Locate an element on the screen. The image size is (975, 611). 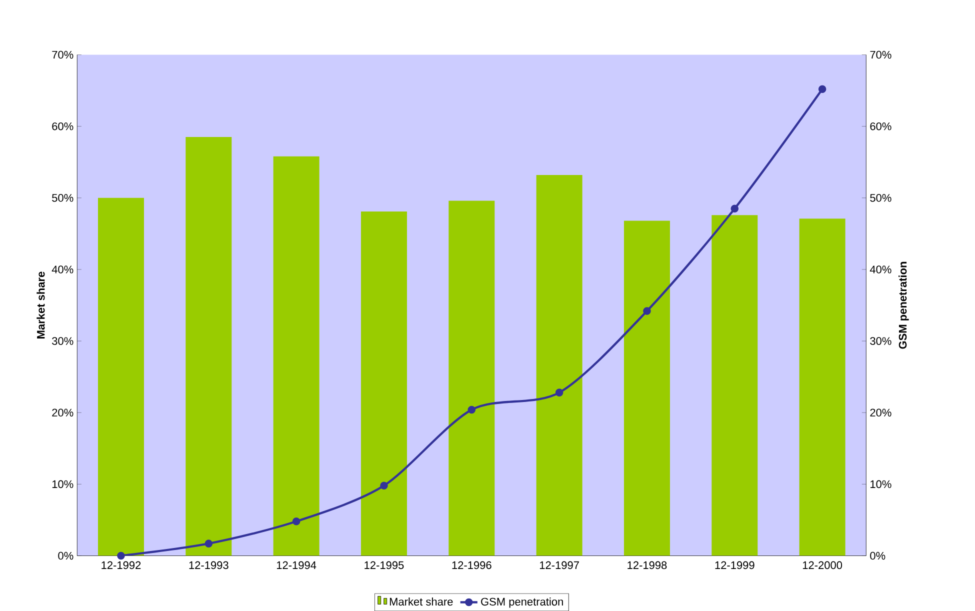
y-tick-label: 70% is located at coordinates (63, 54).